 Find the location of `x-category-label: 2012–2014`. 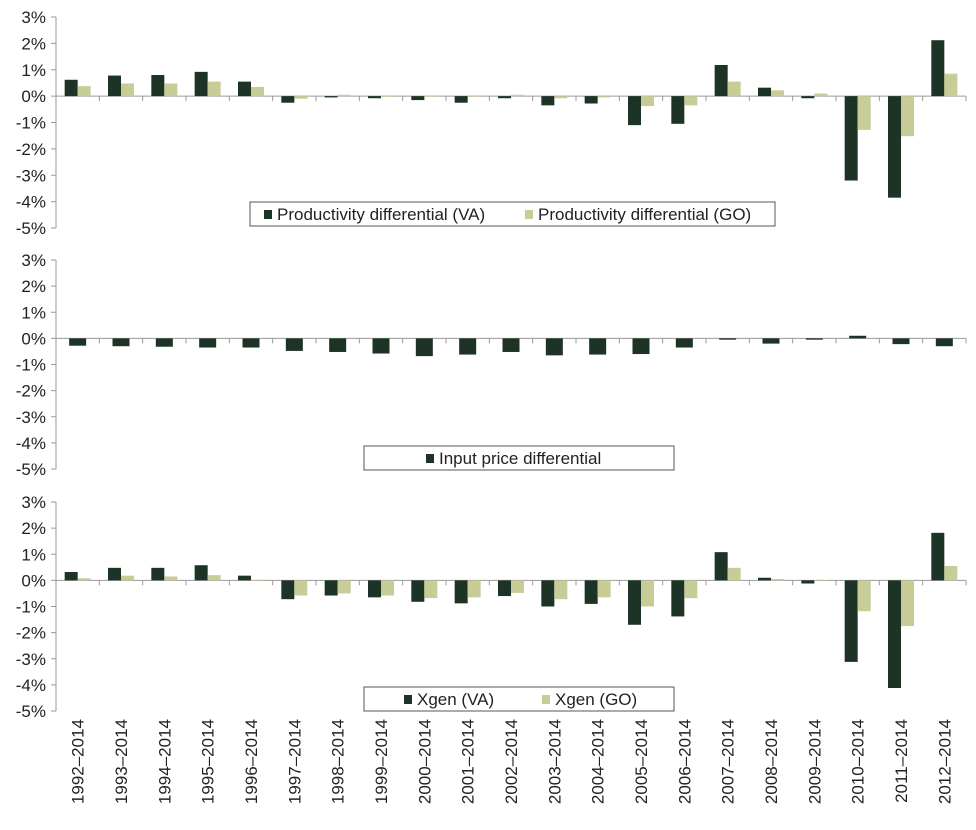

x-category-label: 2012–2014 is located at coordinates (944, 761).